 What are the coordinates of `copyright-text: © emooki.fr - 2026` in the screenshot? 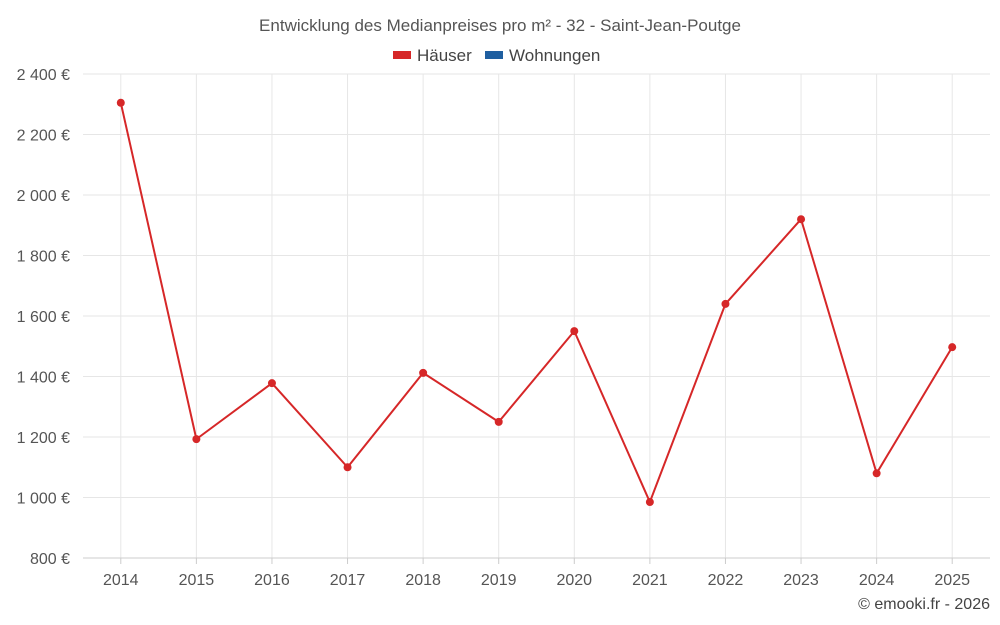 It's located at (924, 604).